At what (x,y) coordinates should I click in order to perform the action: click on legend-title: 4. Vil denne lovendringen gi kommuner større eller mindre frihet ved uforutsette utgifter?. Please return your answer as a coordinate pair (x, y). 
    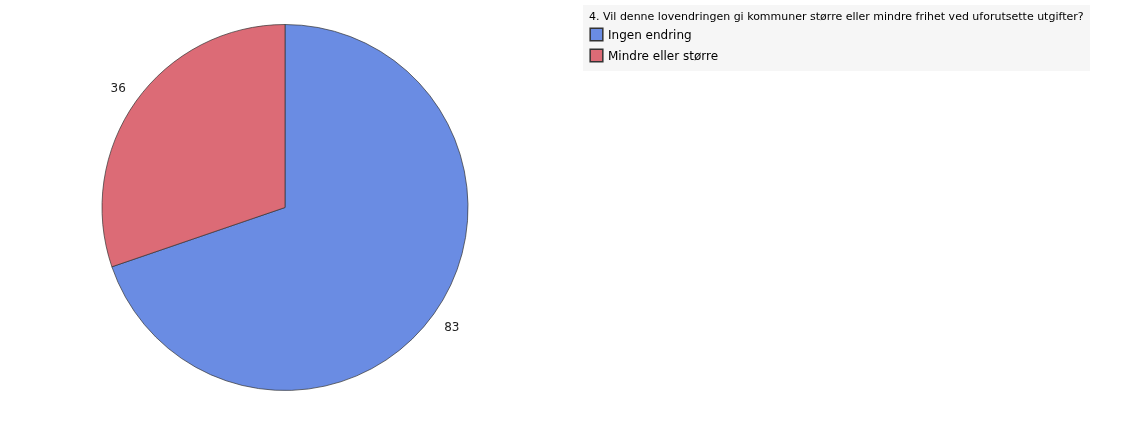
    Looking at the image, I should click on (836, 16).